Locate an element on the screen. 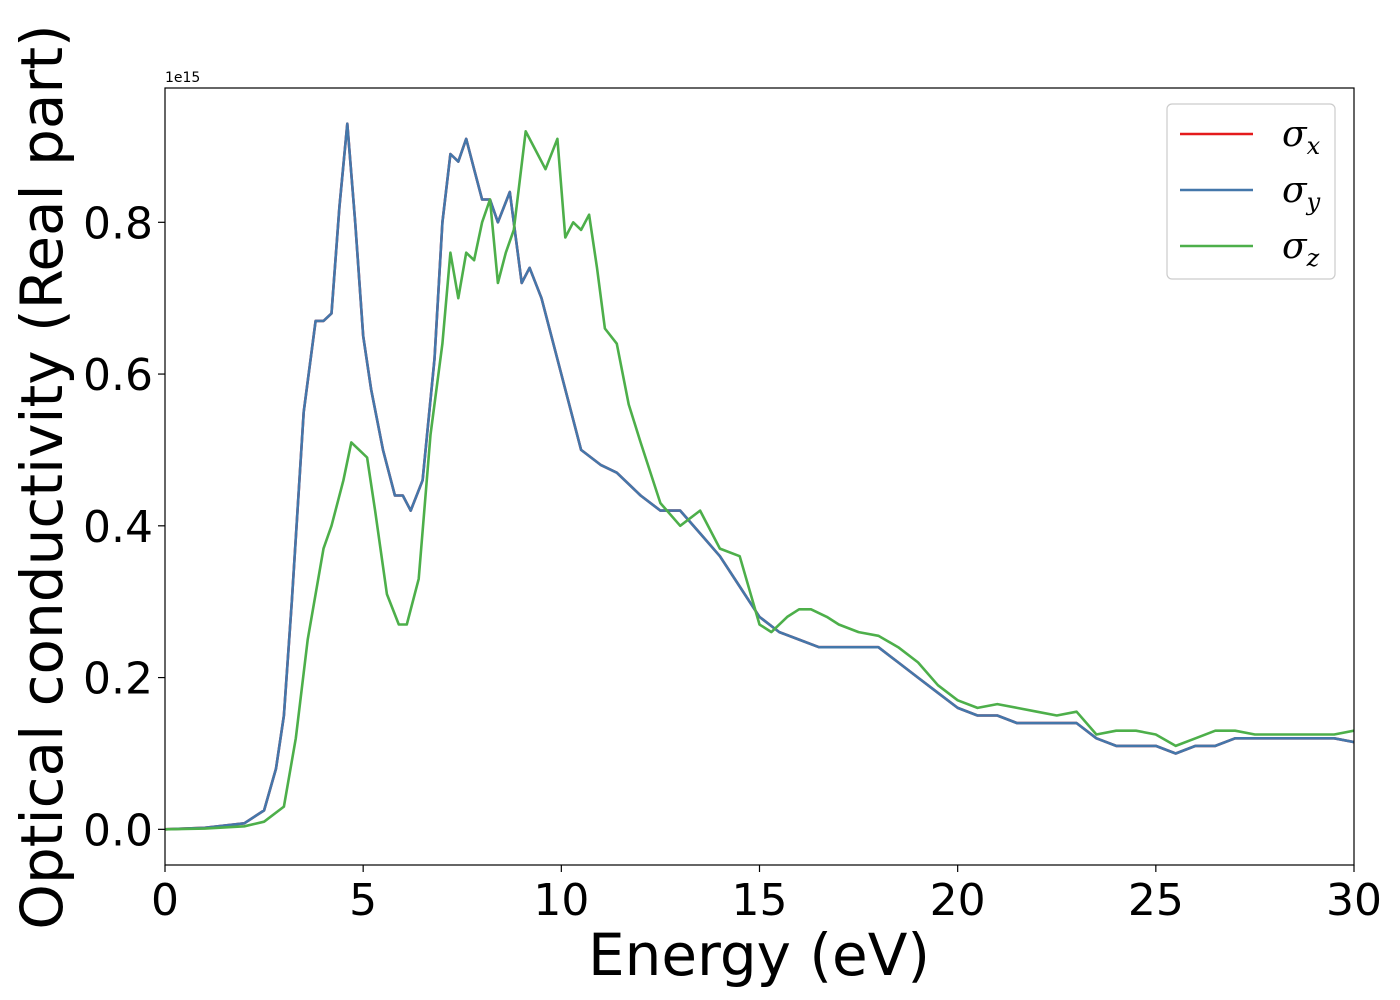 Image resolution: width=1400 pixels, height=1000 pixels. y-tick-label: 0.4 is located at coordinates (118, 527).